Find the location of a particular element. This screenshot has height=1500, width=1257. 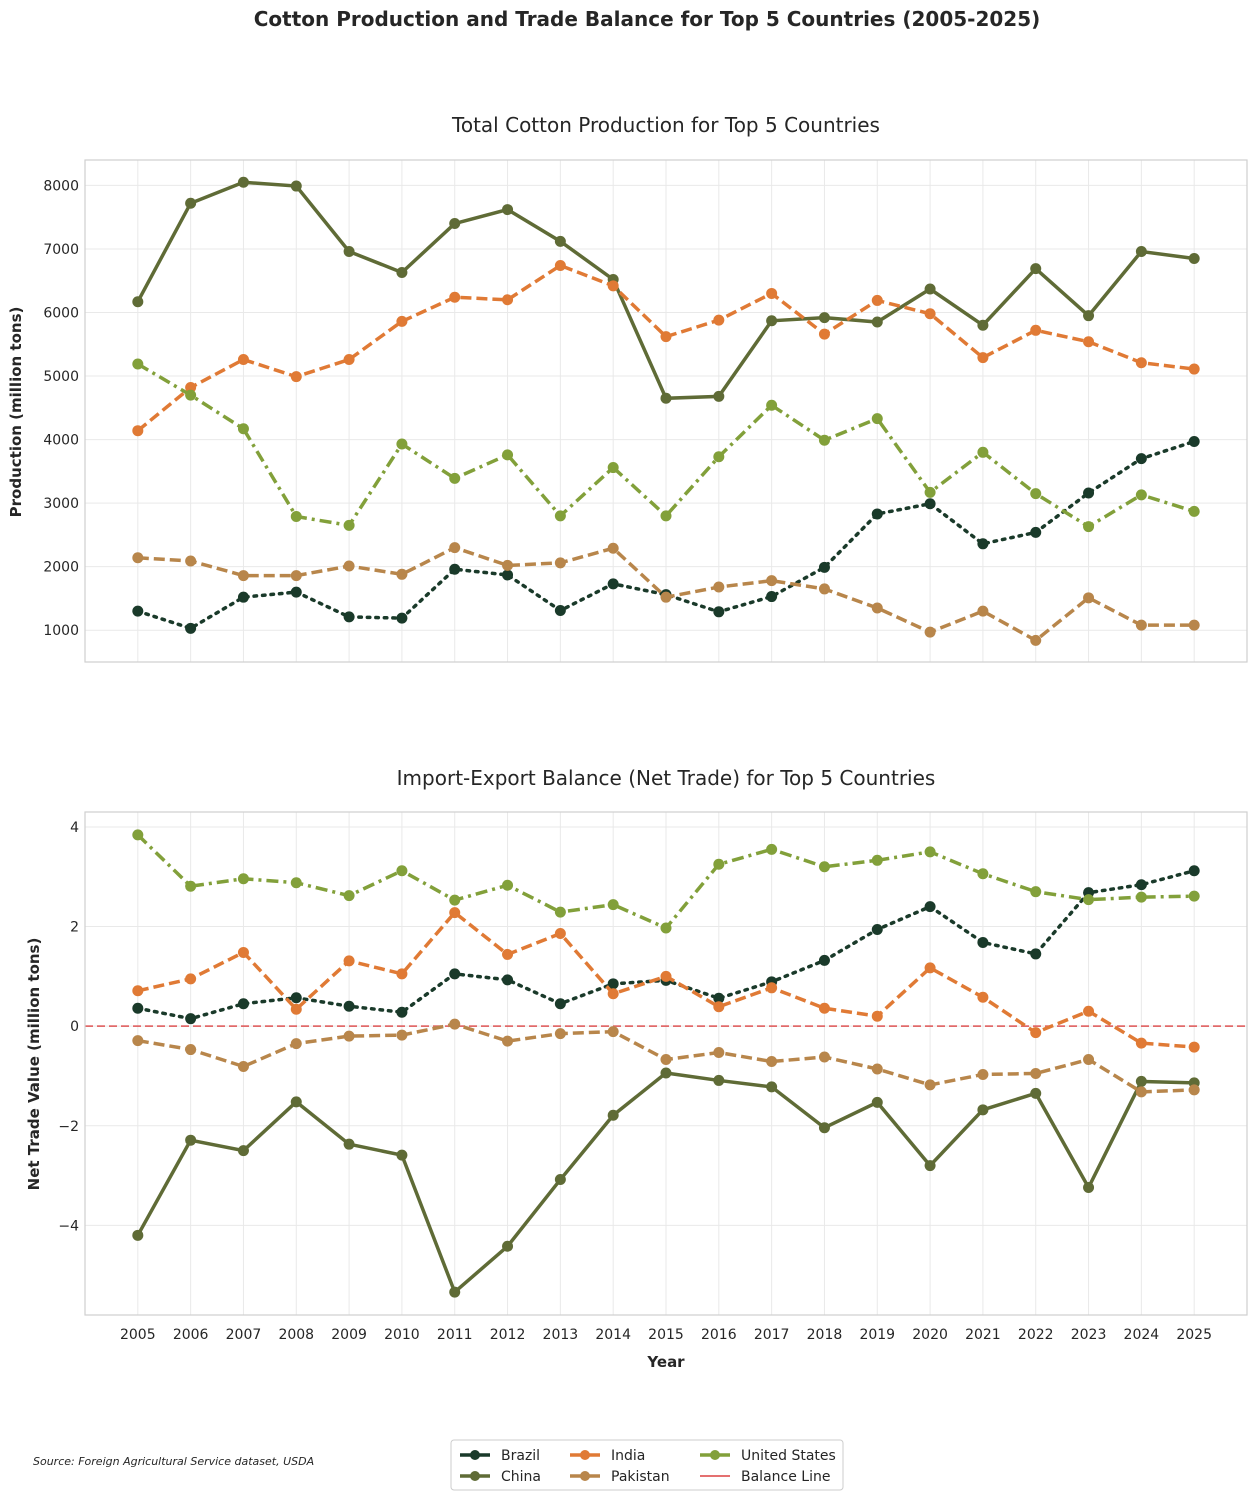

trade-x-tick-label: 2018 is located at coordinates (825, 1335).